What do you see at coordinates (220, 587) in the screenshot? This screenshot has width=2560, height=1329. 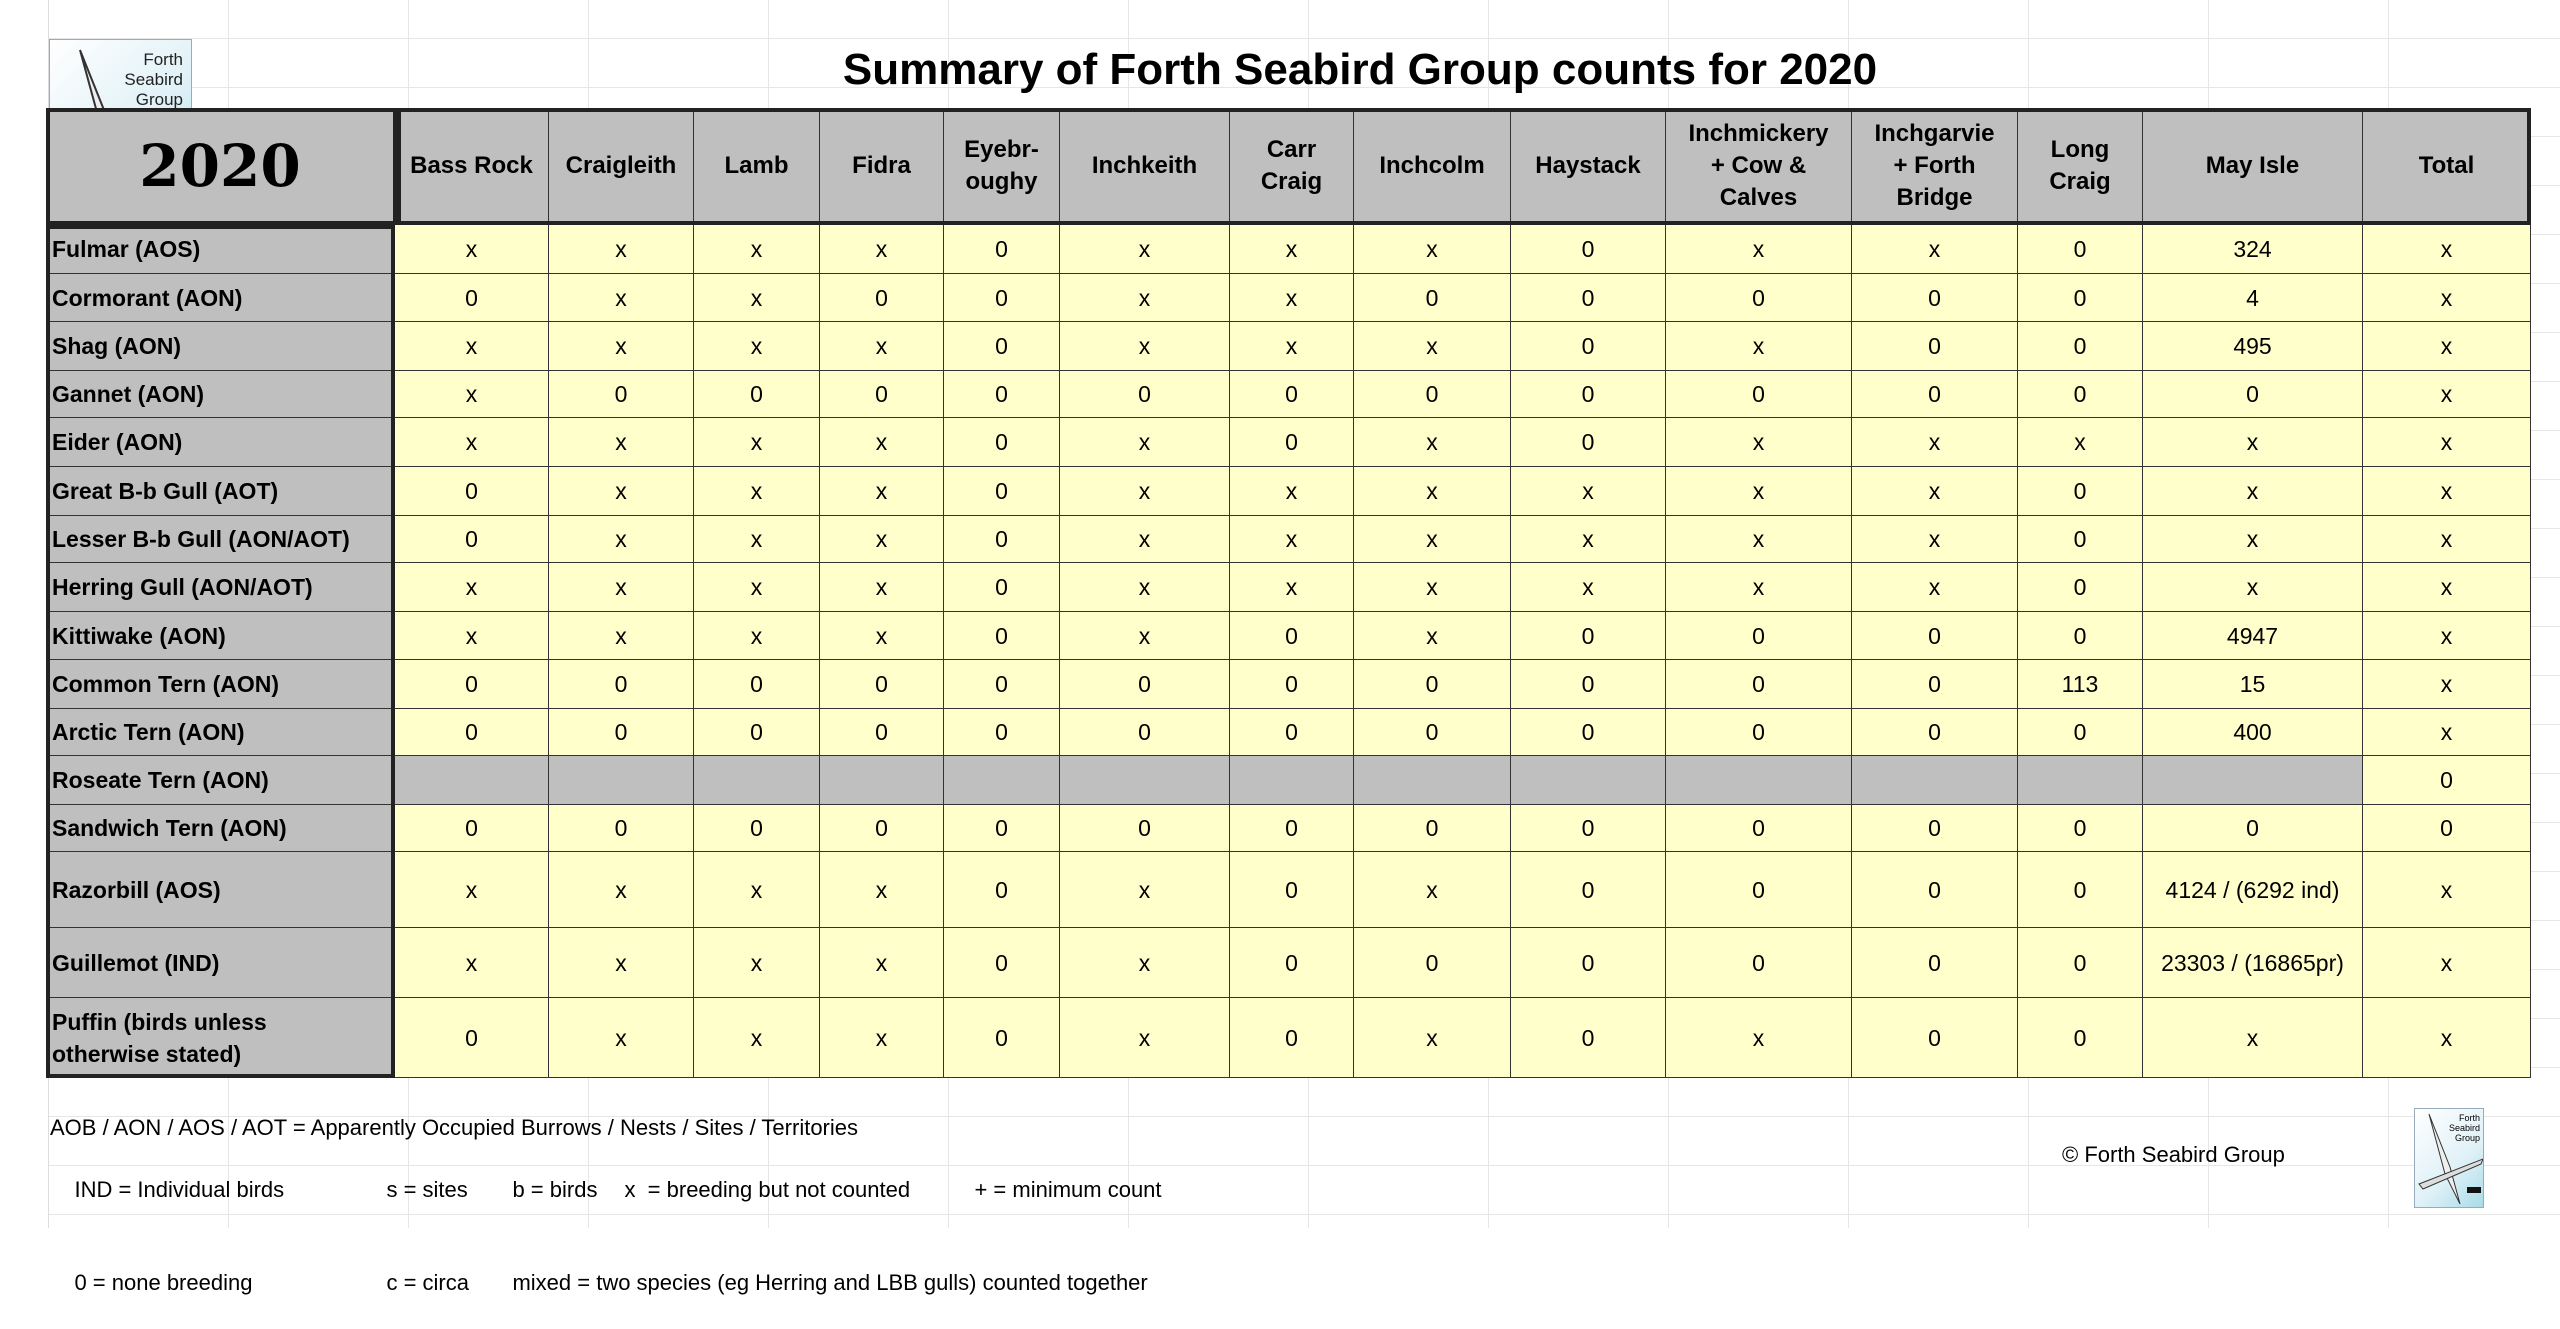 I see `row-label: Herring Gull (AON/AOT)` at bounding box center [220, 587].